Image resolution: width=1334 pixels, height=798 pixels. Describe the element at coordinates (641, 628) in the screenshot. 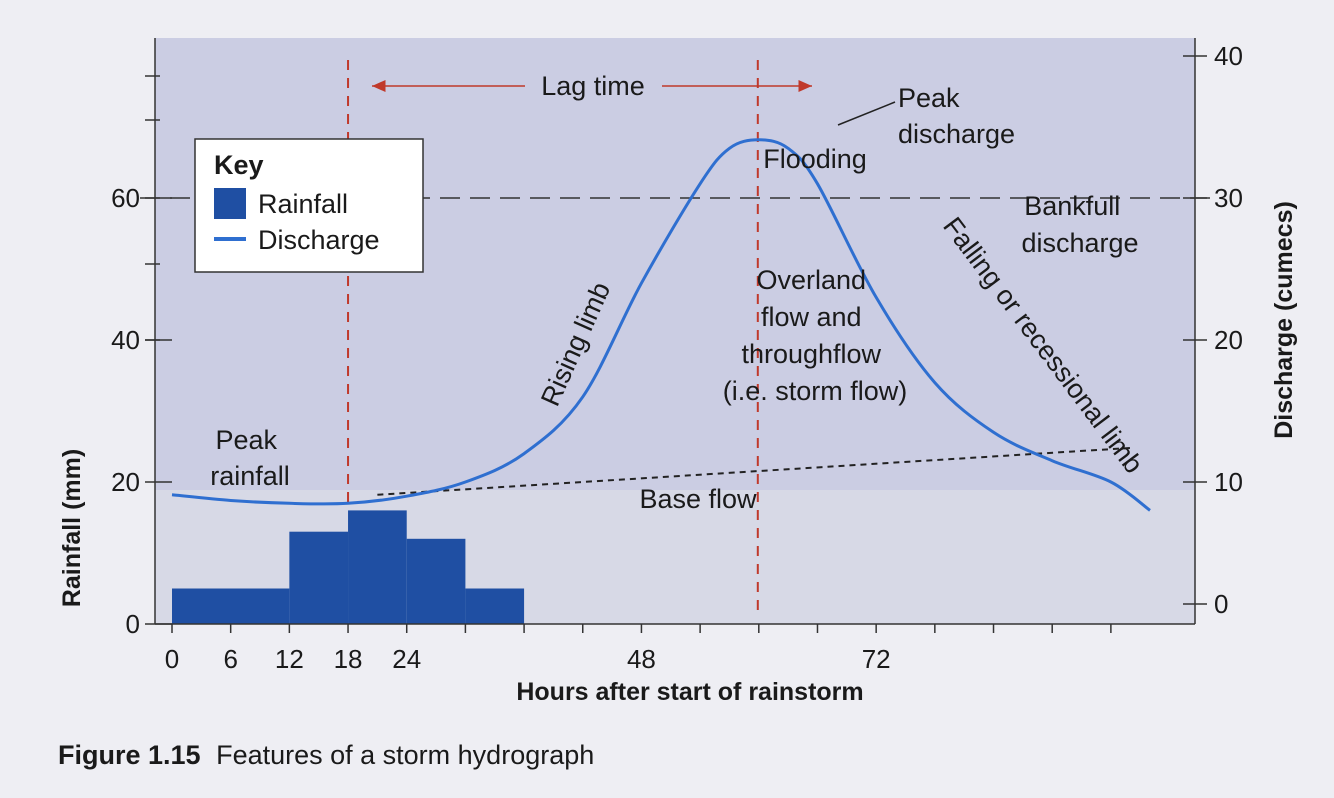

I see `x-axis-minor-ticks` at that location.